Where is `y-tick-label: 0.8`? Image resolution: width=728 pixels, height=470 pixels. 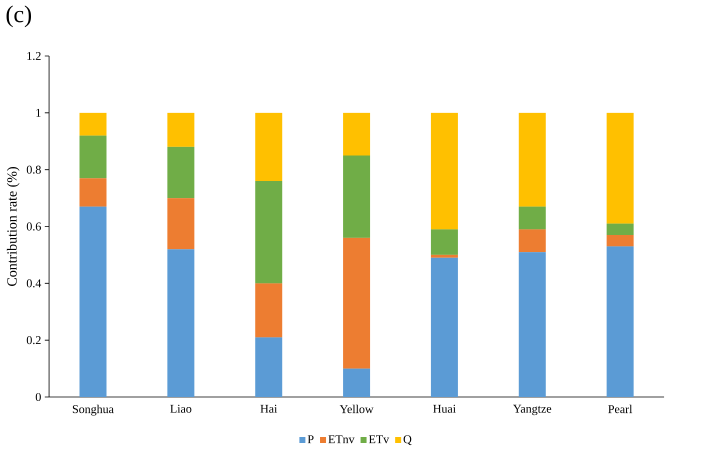 y-tick-label: 0.8 is located at coordinates (33, 170).